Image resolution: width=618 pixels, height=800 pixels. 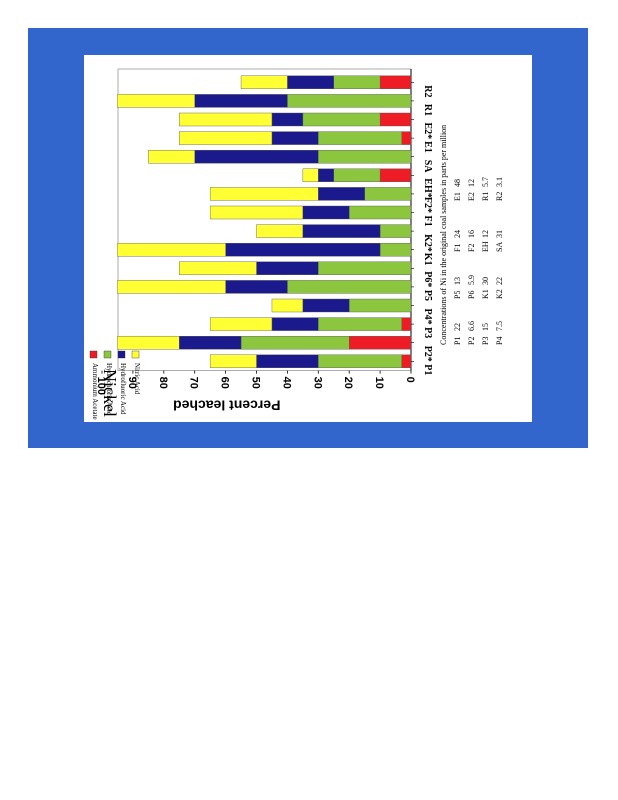 I want to click on value-tick-label: 30, so click(x=317, y=383).